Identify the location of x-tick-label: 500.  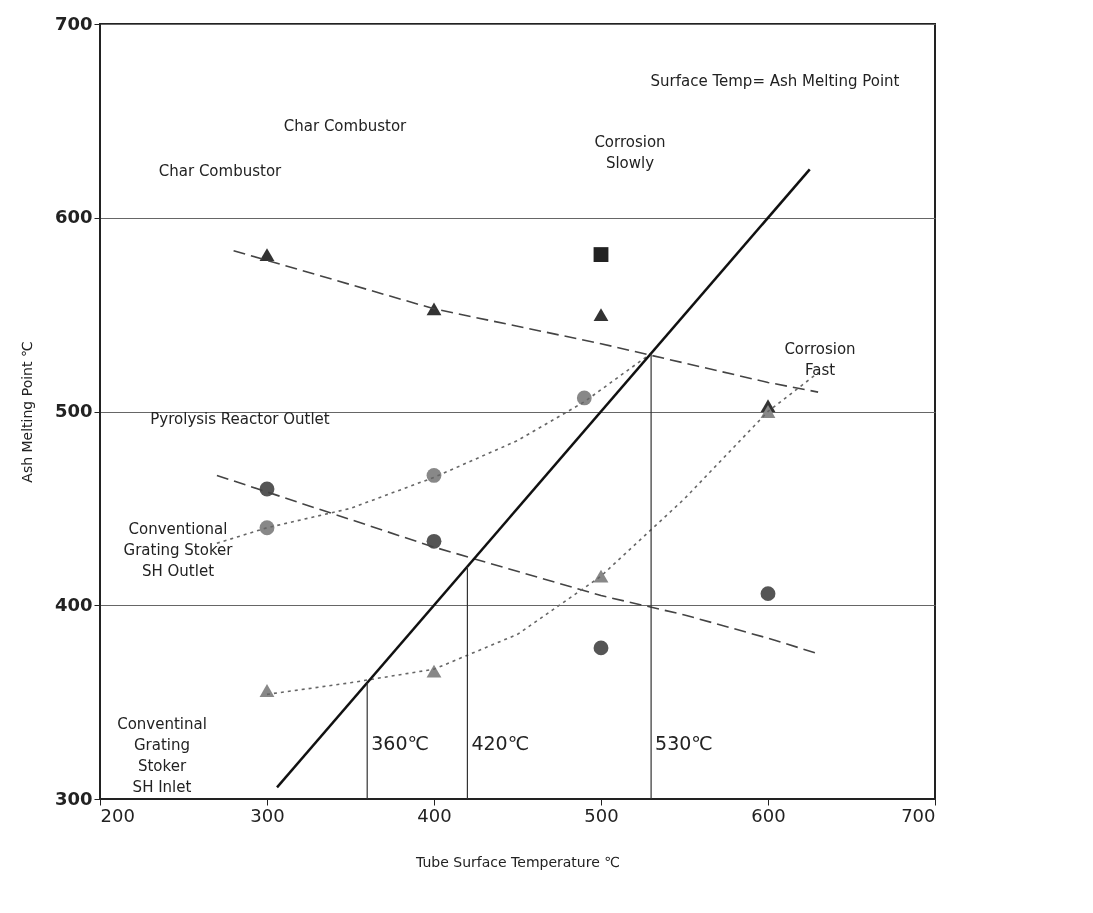
(601, 815).